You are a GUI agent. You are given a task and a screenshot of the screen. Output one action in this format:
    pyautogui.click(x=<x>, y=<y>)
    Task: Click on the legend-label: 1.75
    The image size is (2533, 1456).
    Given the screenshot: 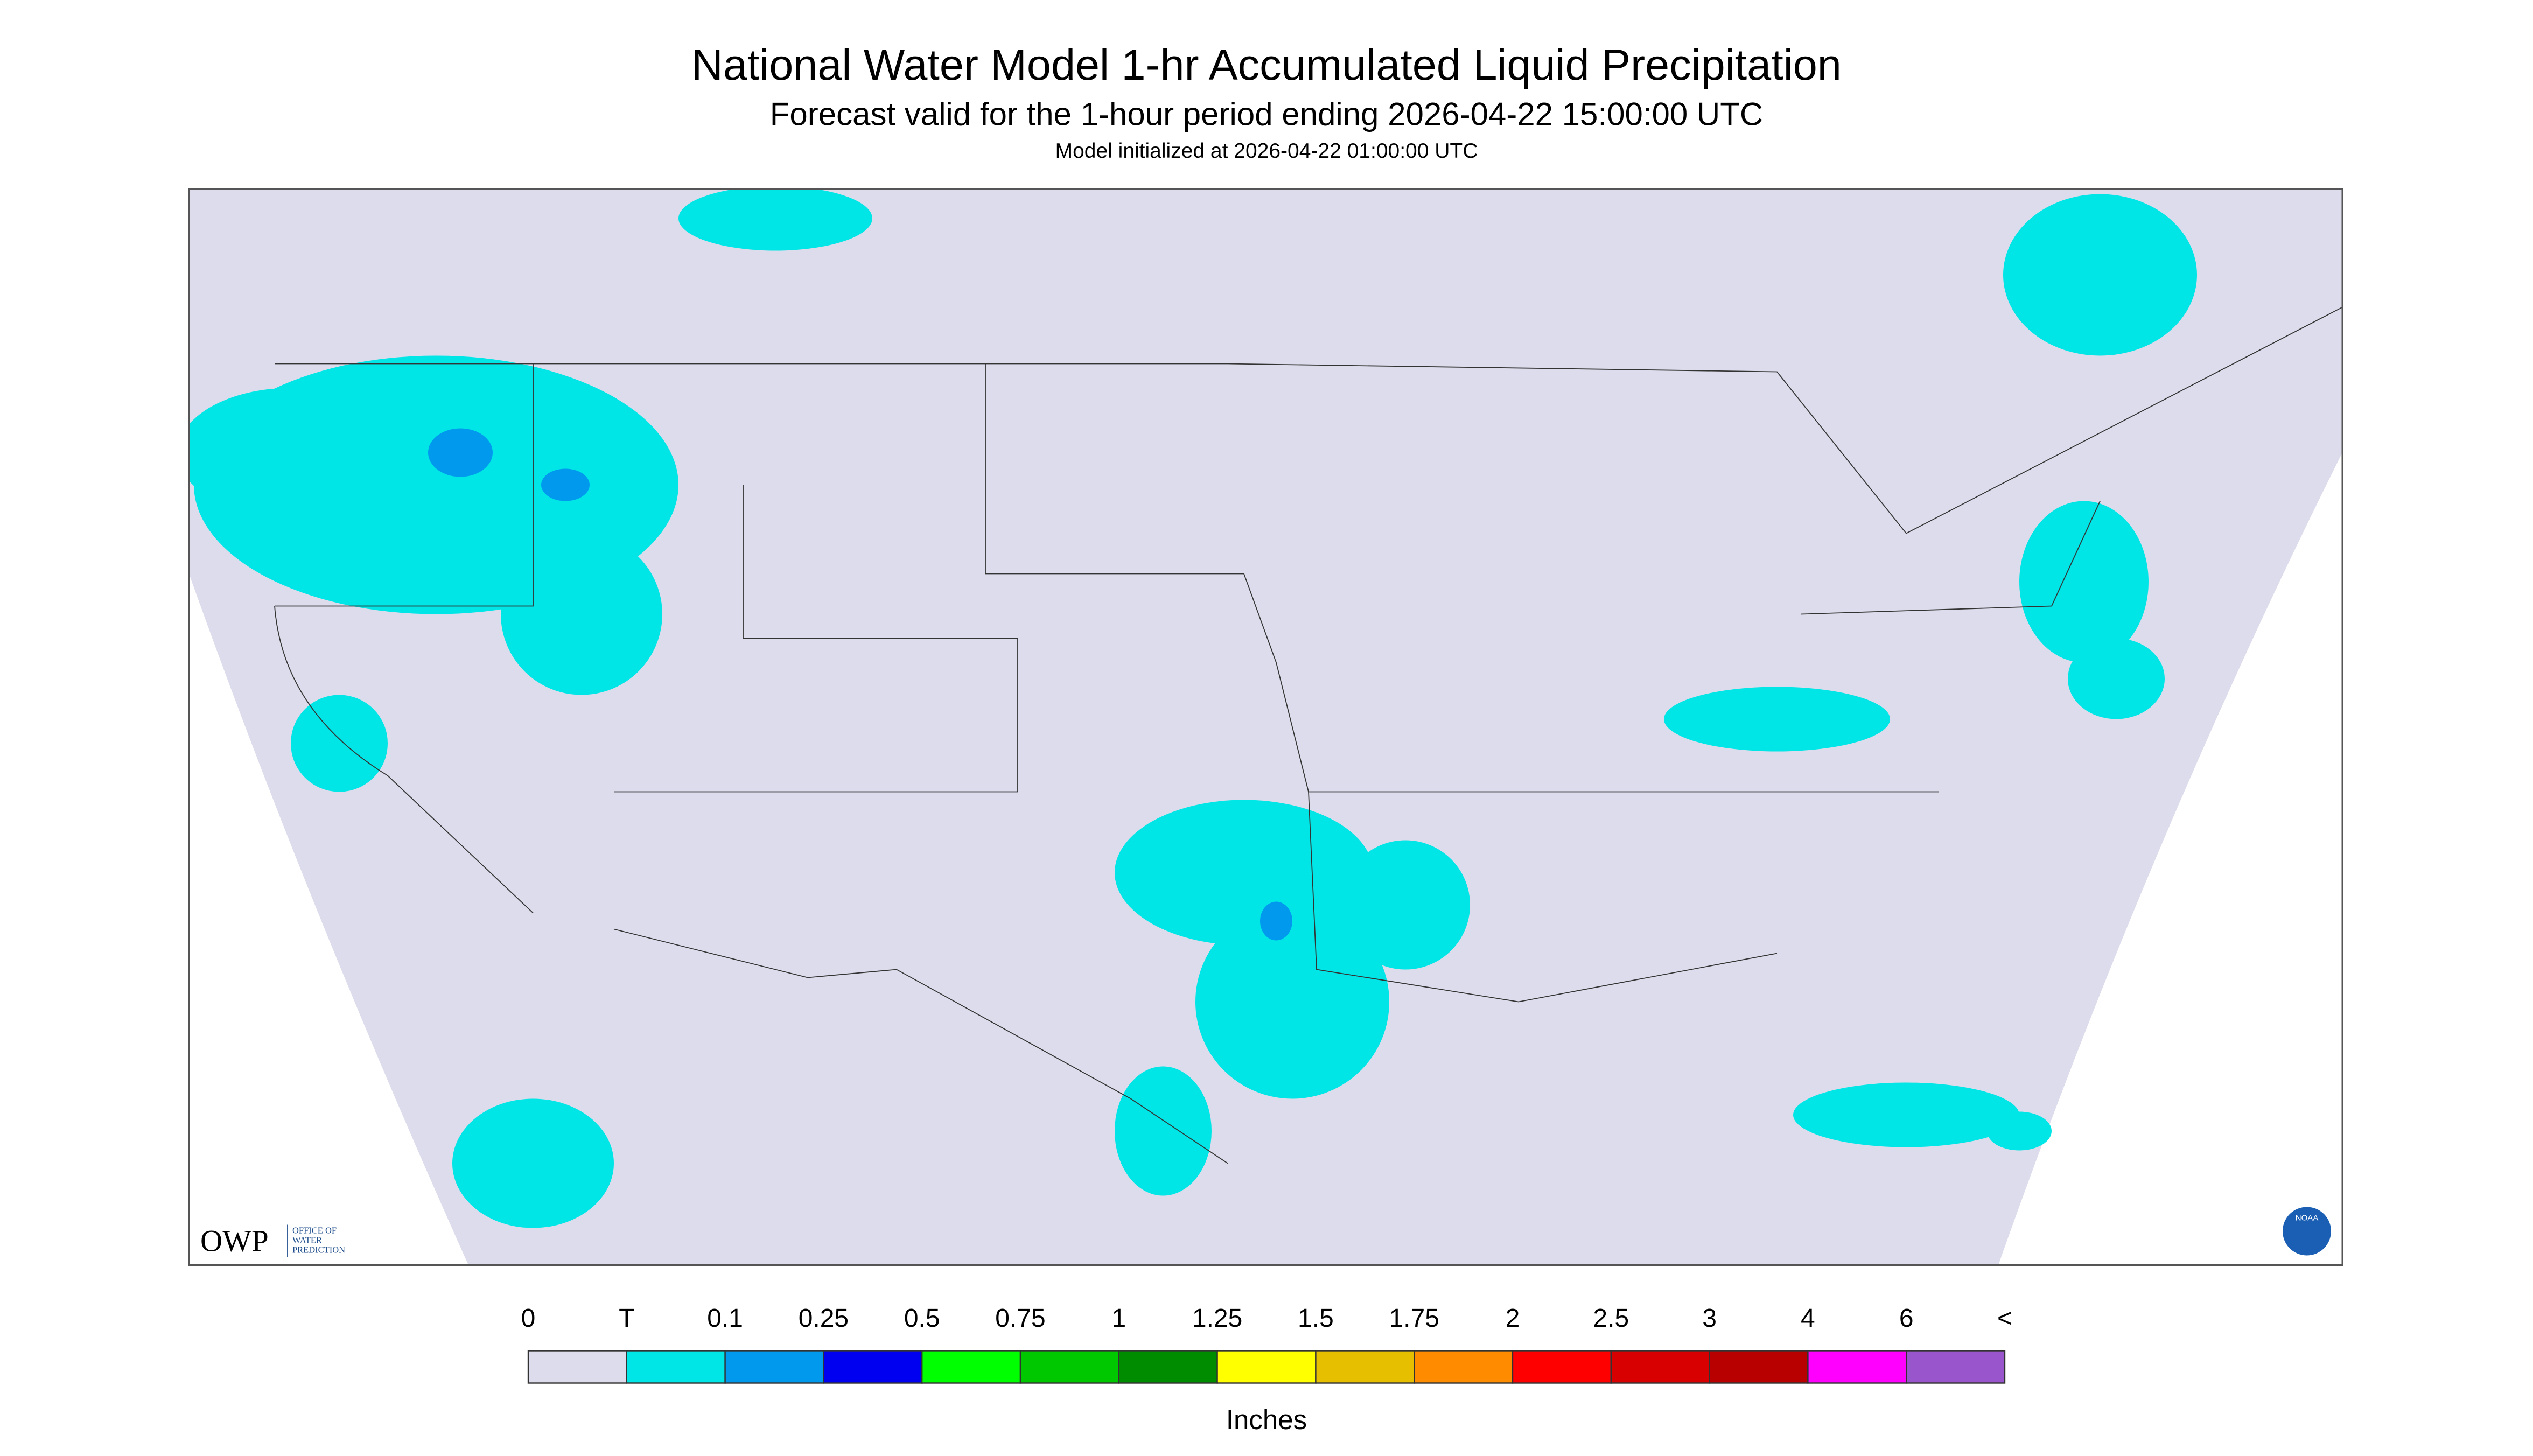 What is the action you would take?
    pyautogui.click(x=1414, y=1318)
    